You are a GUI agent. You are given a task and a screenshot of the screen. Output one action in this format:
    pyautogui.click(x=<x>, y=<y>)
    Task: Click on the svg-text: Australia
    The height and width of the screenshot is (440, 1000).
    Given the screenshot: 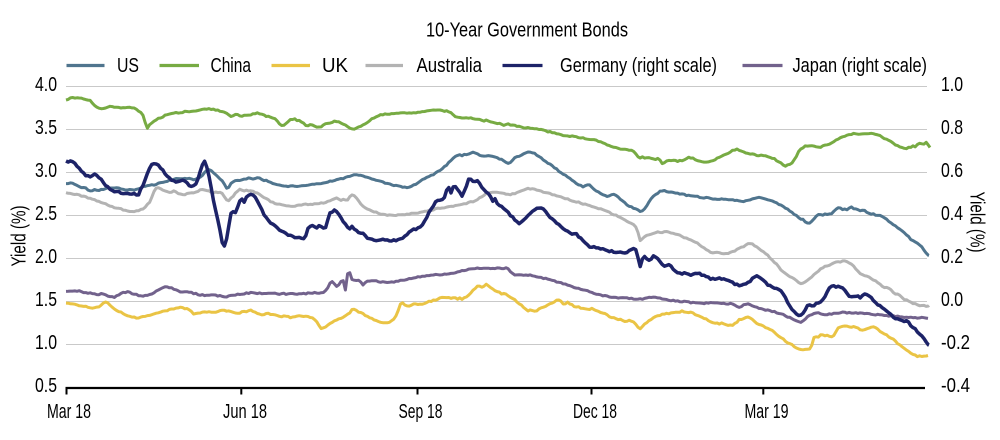 What is the action you would take?
    pyautogui.click(x=450, y=66)
    